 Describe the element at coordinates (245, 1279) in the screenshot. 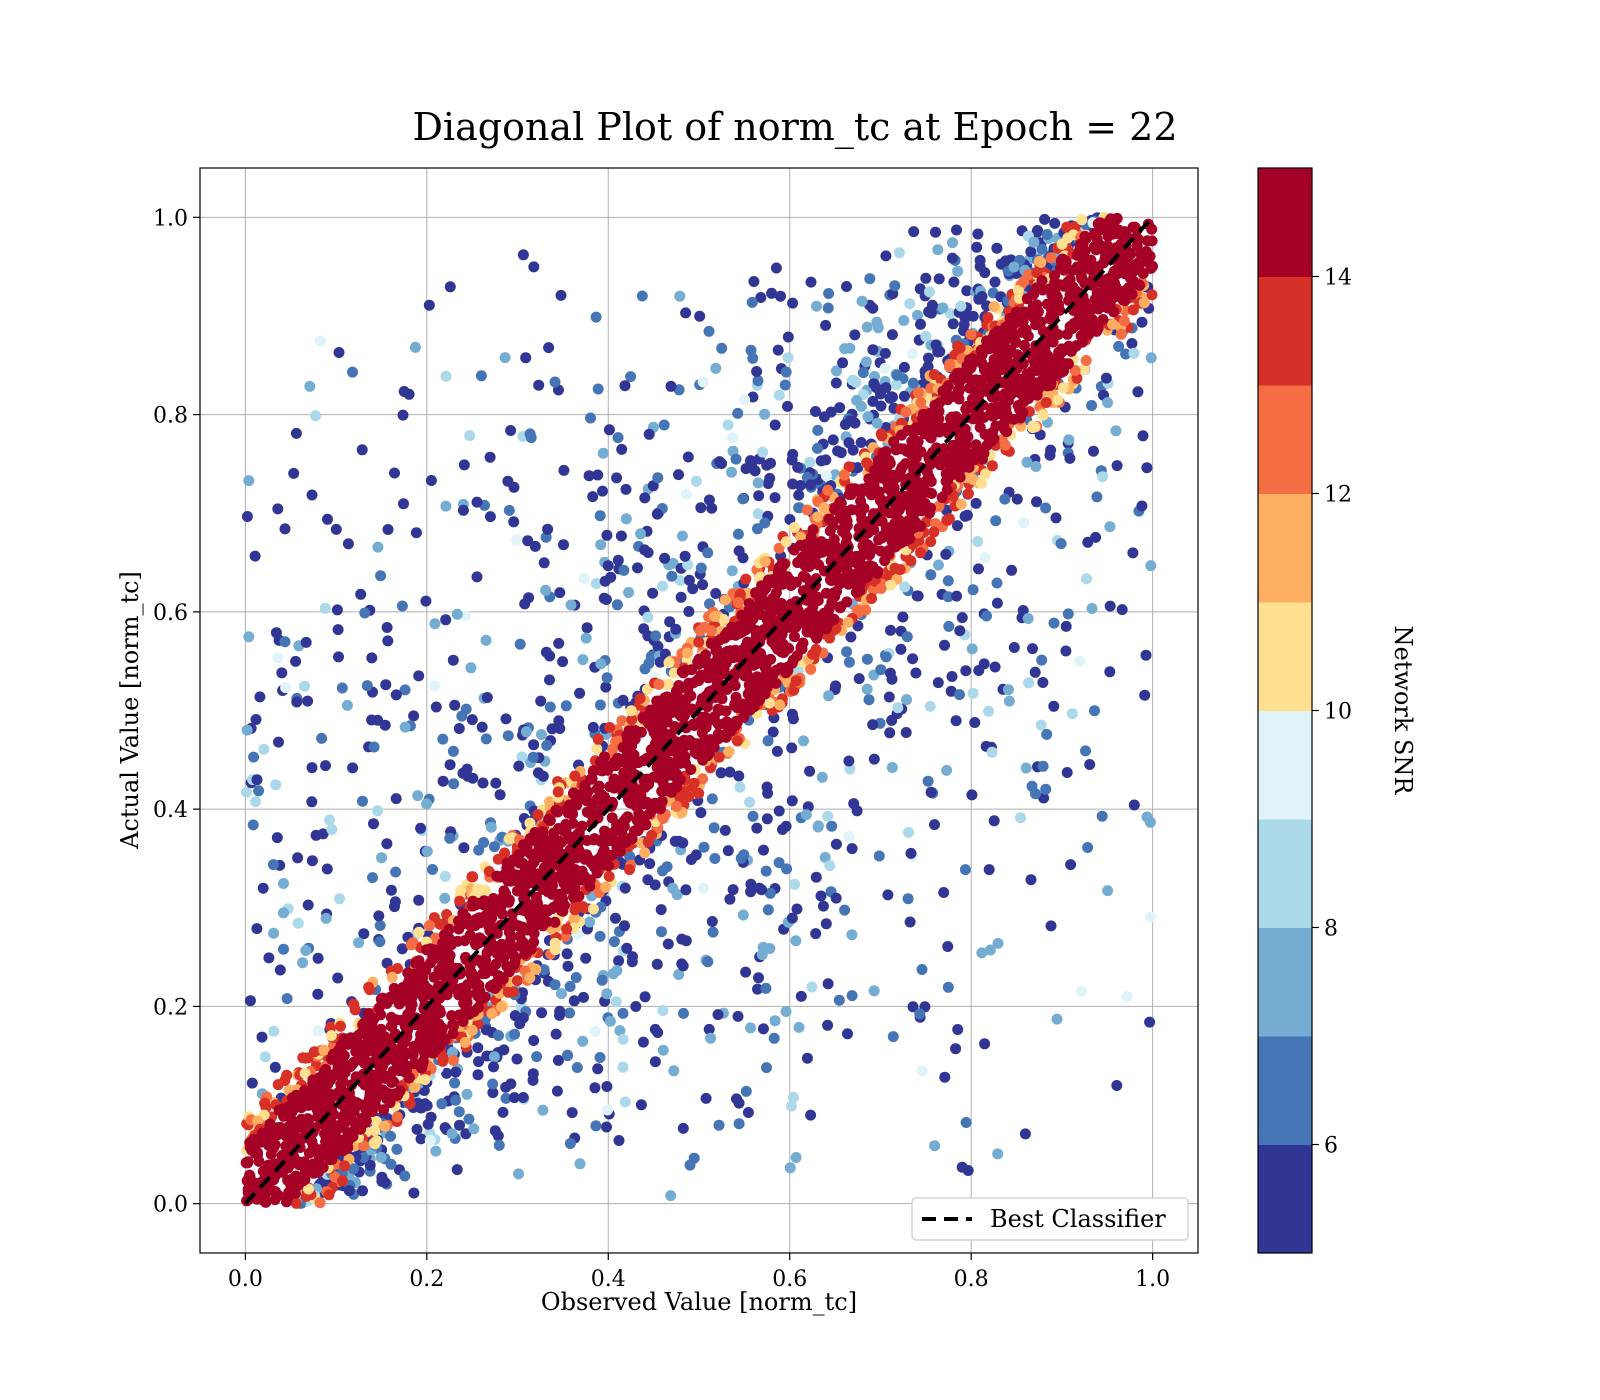

I see `x-tick-label: 0.0` at that location.